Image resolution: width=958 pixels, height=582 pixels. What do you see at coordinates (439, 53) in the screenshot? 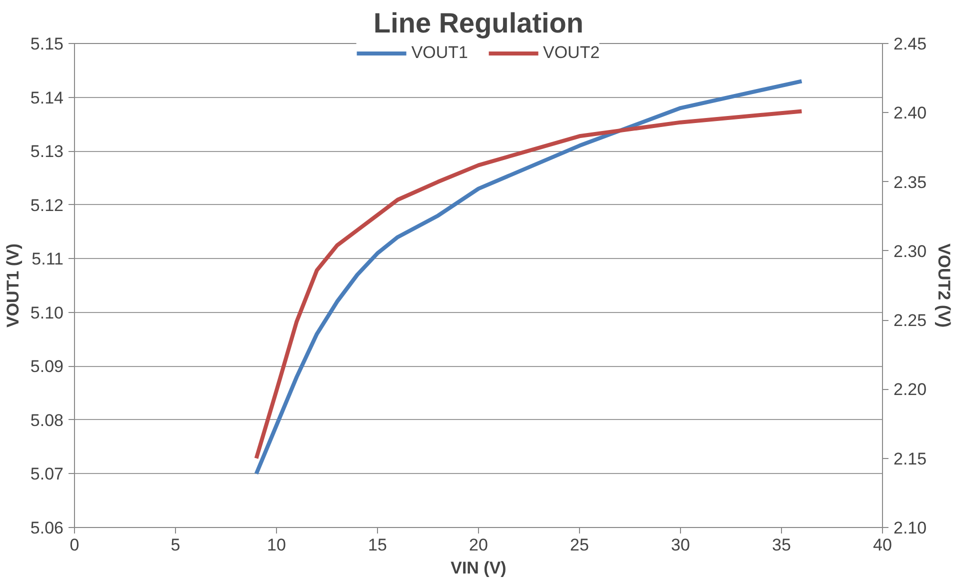
I see `legend-label: VOUT1` at bounding box center [439, 53].